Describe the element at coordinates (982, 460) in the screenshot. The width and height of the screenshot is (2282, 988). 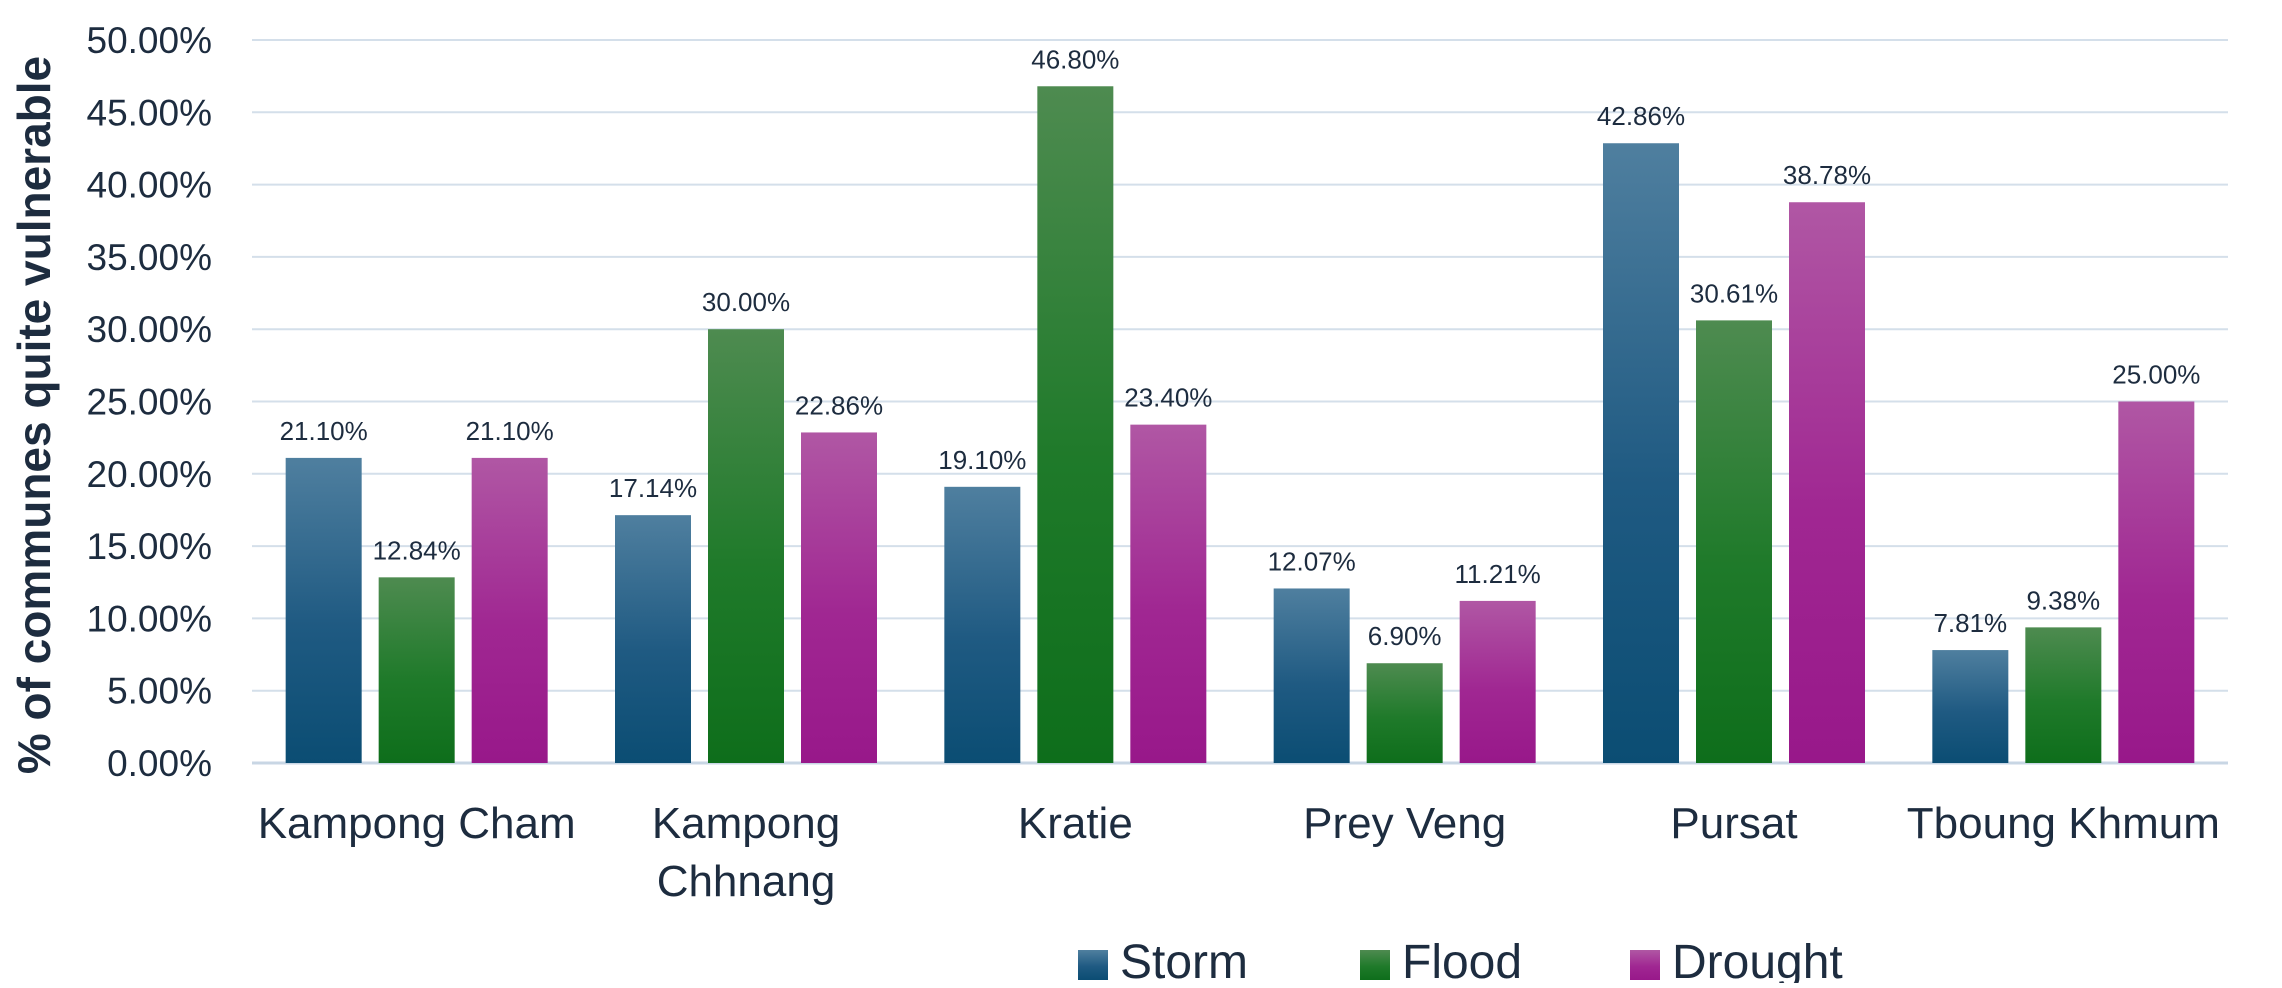
I see `data-label: 19.10%` at that location.